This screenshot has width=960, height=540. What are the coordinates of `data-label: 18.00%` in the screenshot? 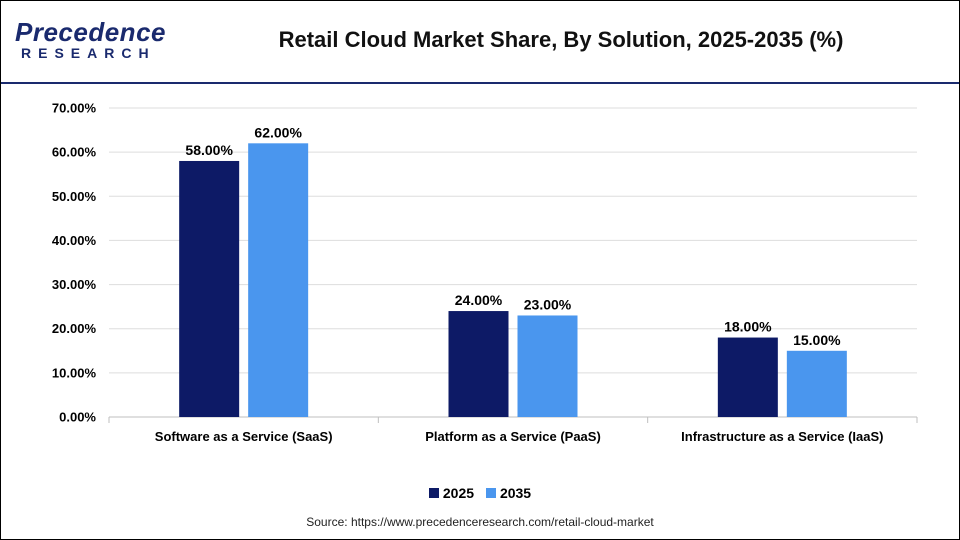 It's located at (748, 327).